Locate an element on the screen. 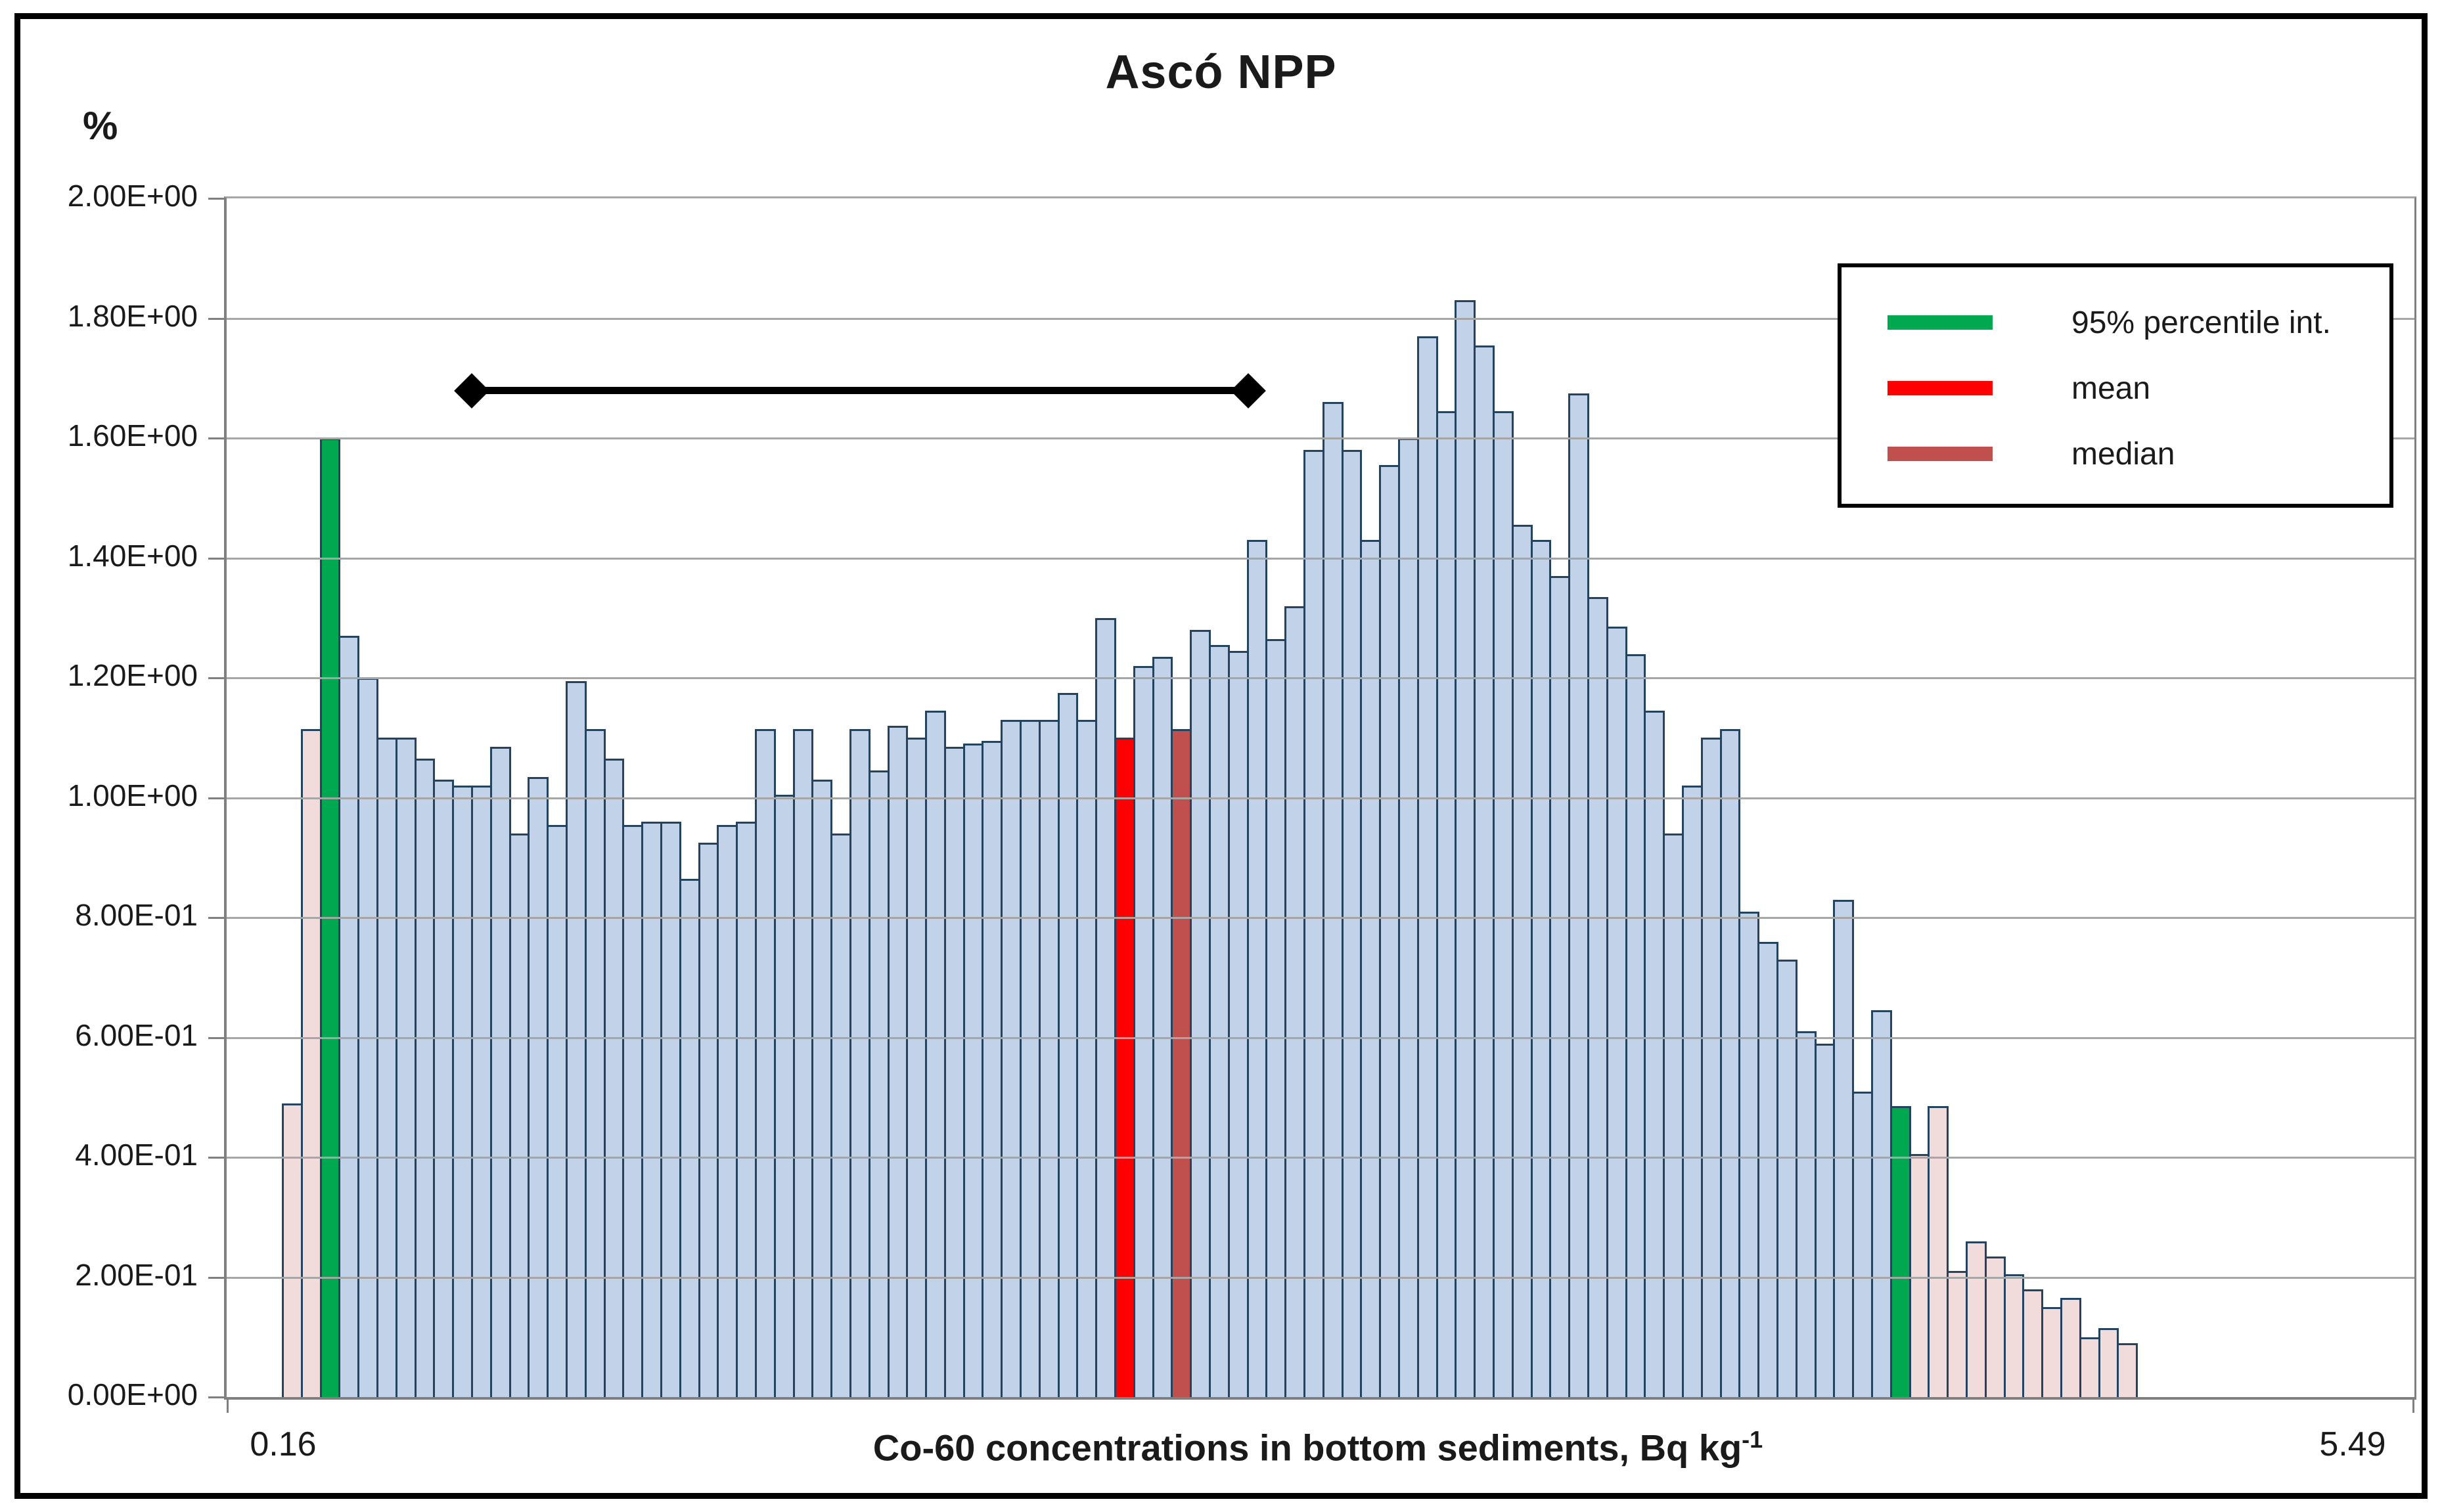 This screenshot has width=2442, height=1512. legend-item: median is located at coordinates (2115, 454).